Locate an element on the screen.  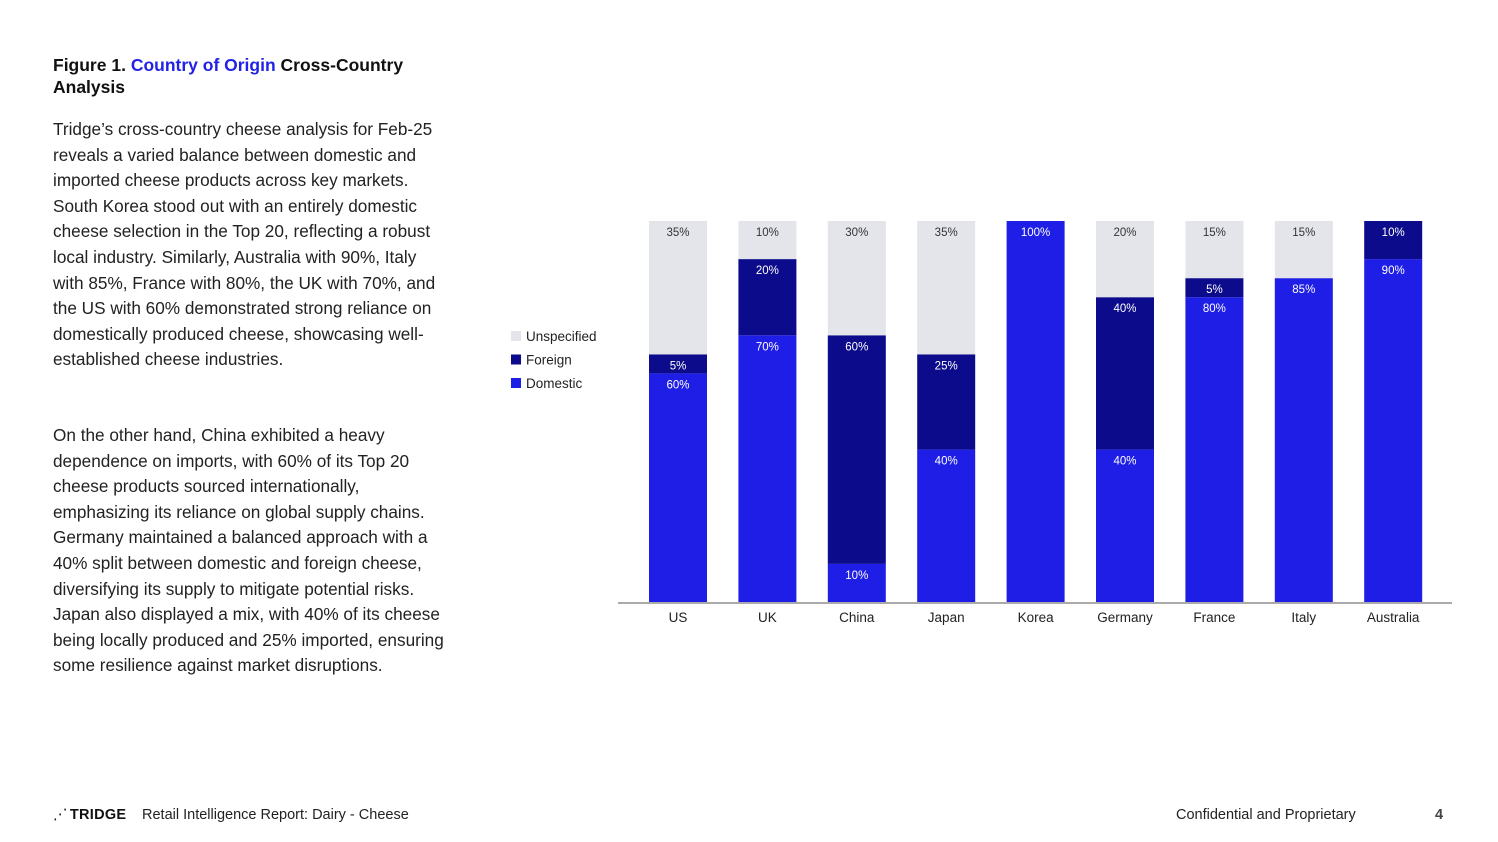
data-label-germany-domestic: 40% is located at coordinates (1124, 462).